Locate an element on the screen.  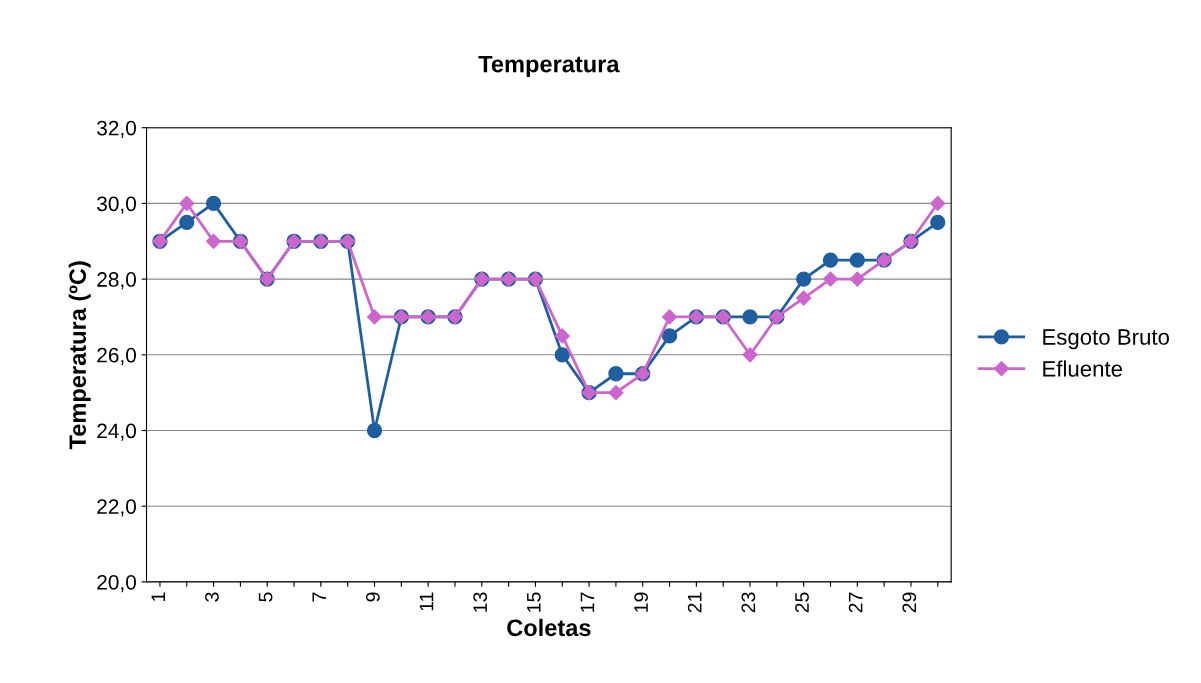
x-tick-label: 15 is located at coordinates (534, 602).